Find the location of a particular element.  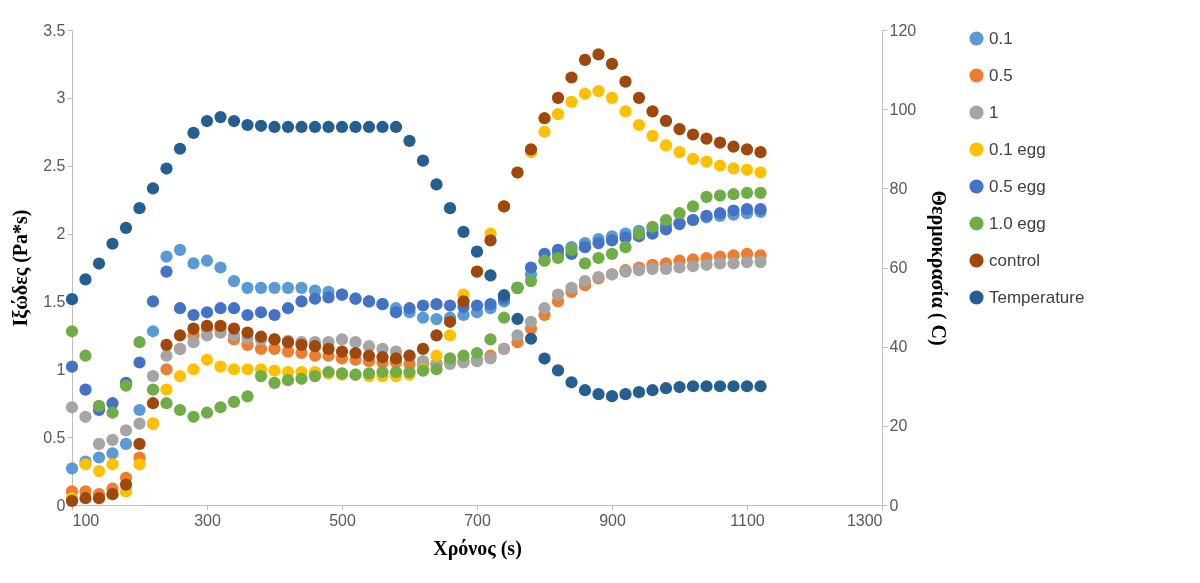

y-tick-label: 0 is located at coordinates (61, 505).